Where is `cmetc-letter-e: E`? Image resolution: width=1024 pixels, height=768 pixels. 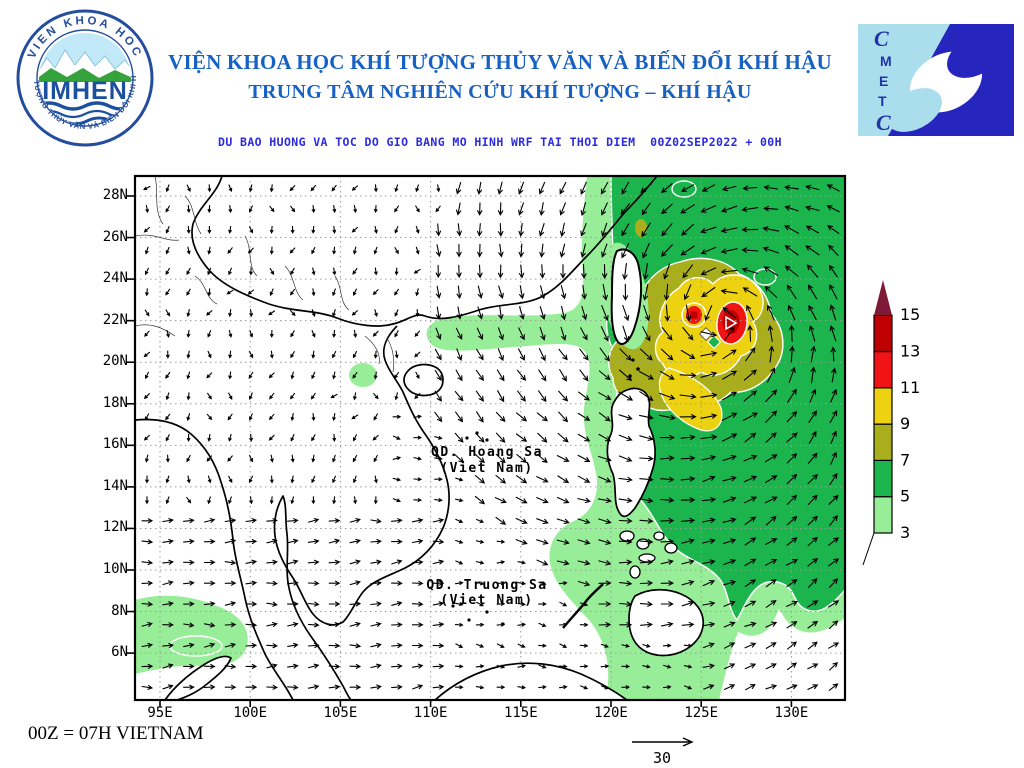
cmetc-letter-e: E is located at coordinates (883, 81).